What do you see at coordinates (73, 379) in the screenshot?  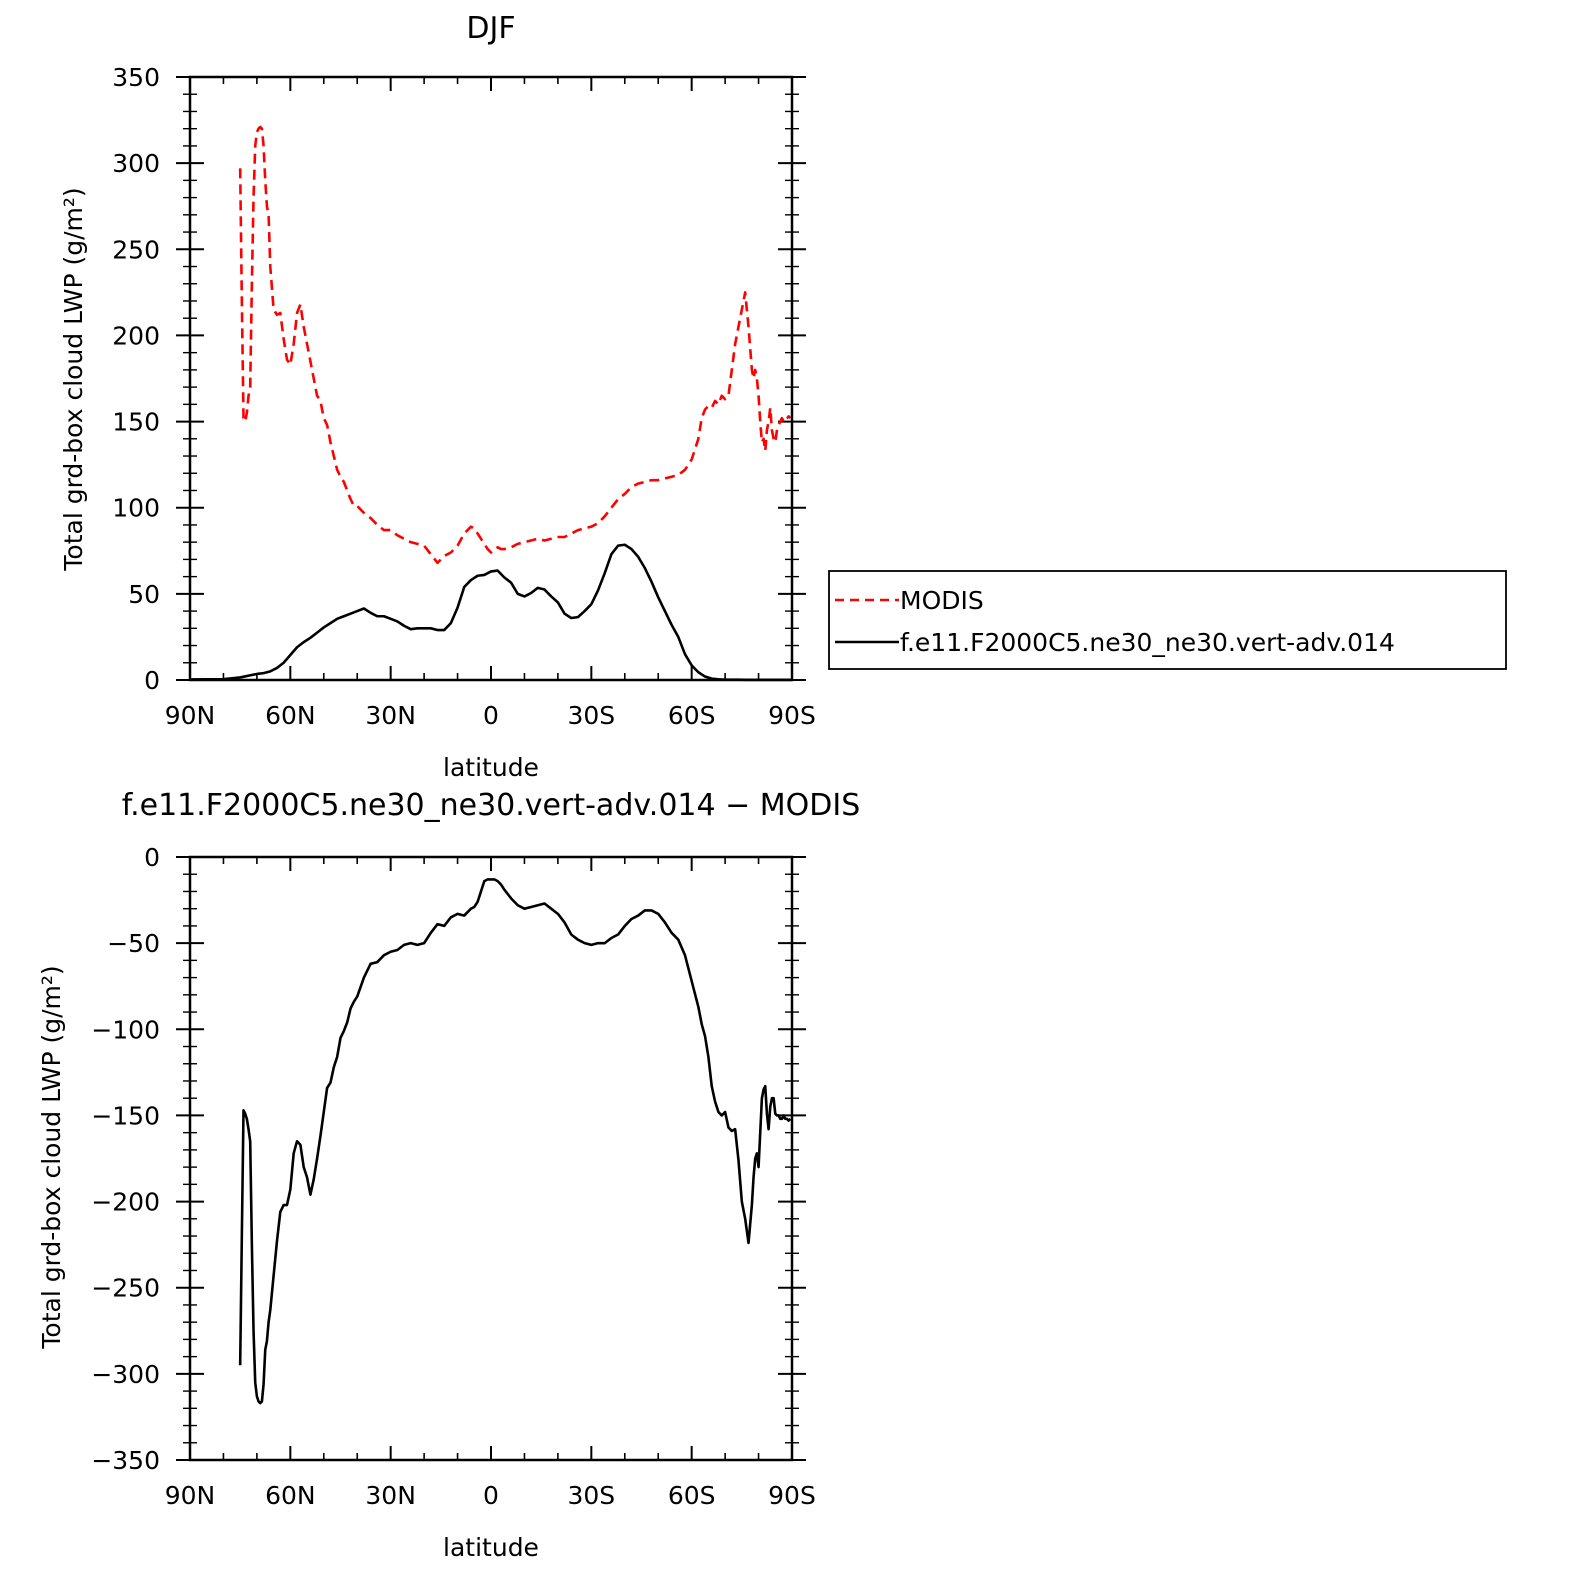 I see `top-y-axis-label: Total grd-box cloud LWP (g/m²)` at bounding box center [73, 379].